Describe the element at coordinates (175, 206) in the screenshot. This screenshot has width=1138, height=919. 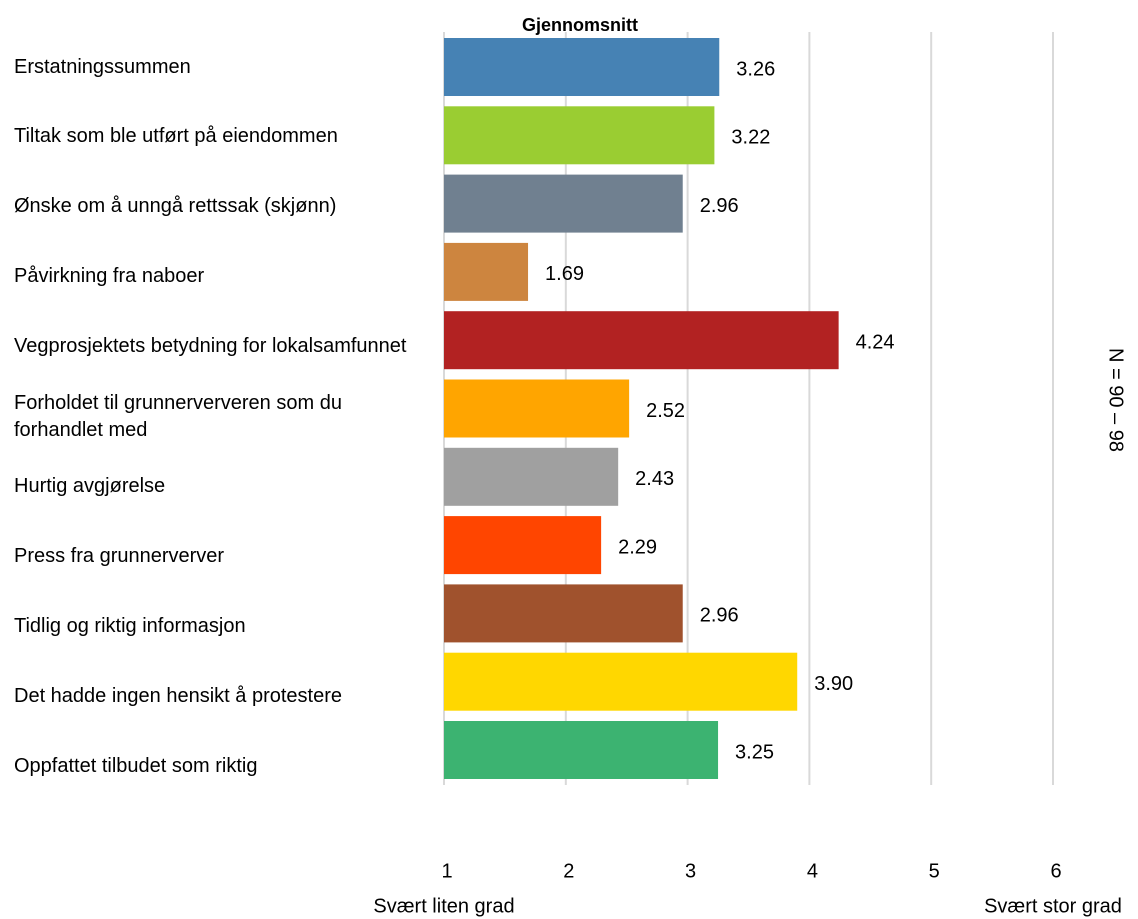
I see `category-label: Ønske om å unngå rettssak (skjønn)` at that location.